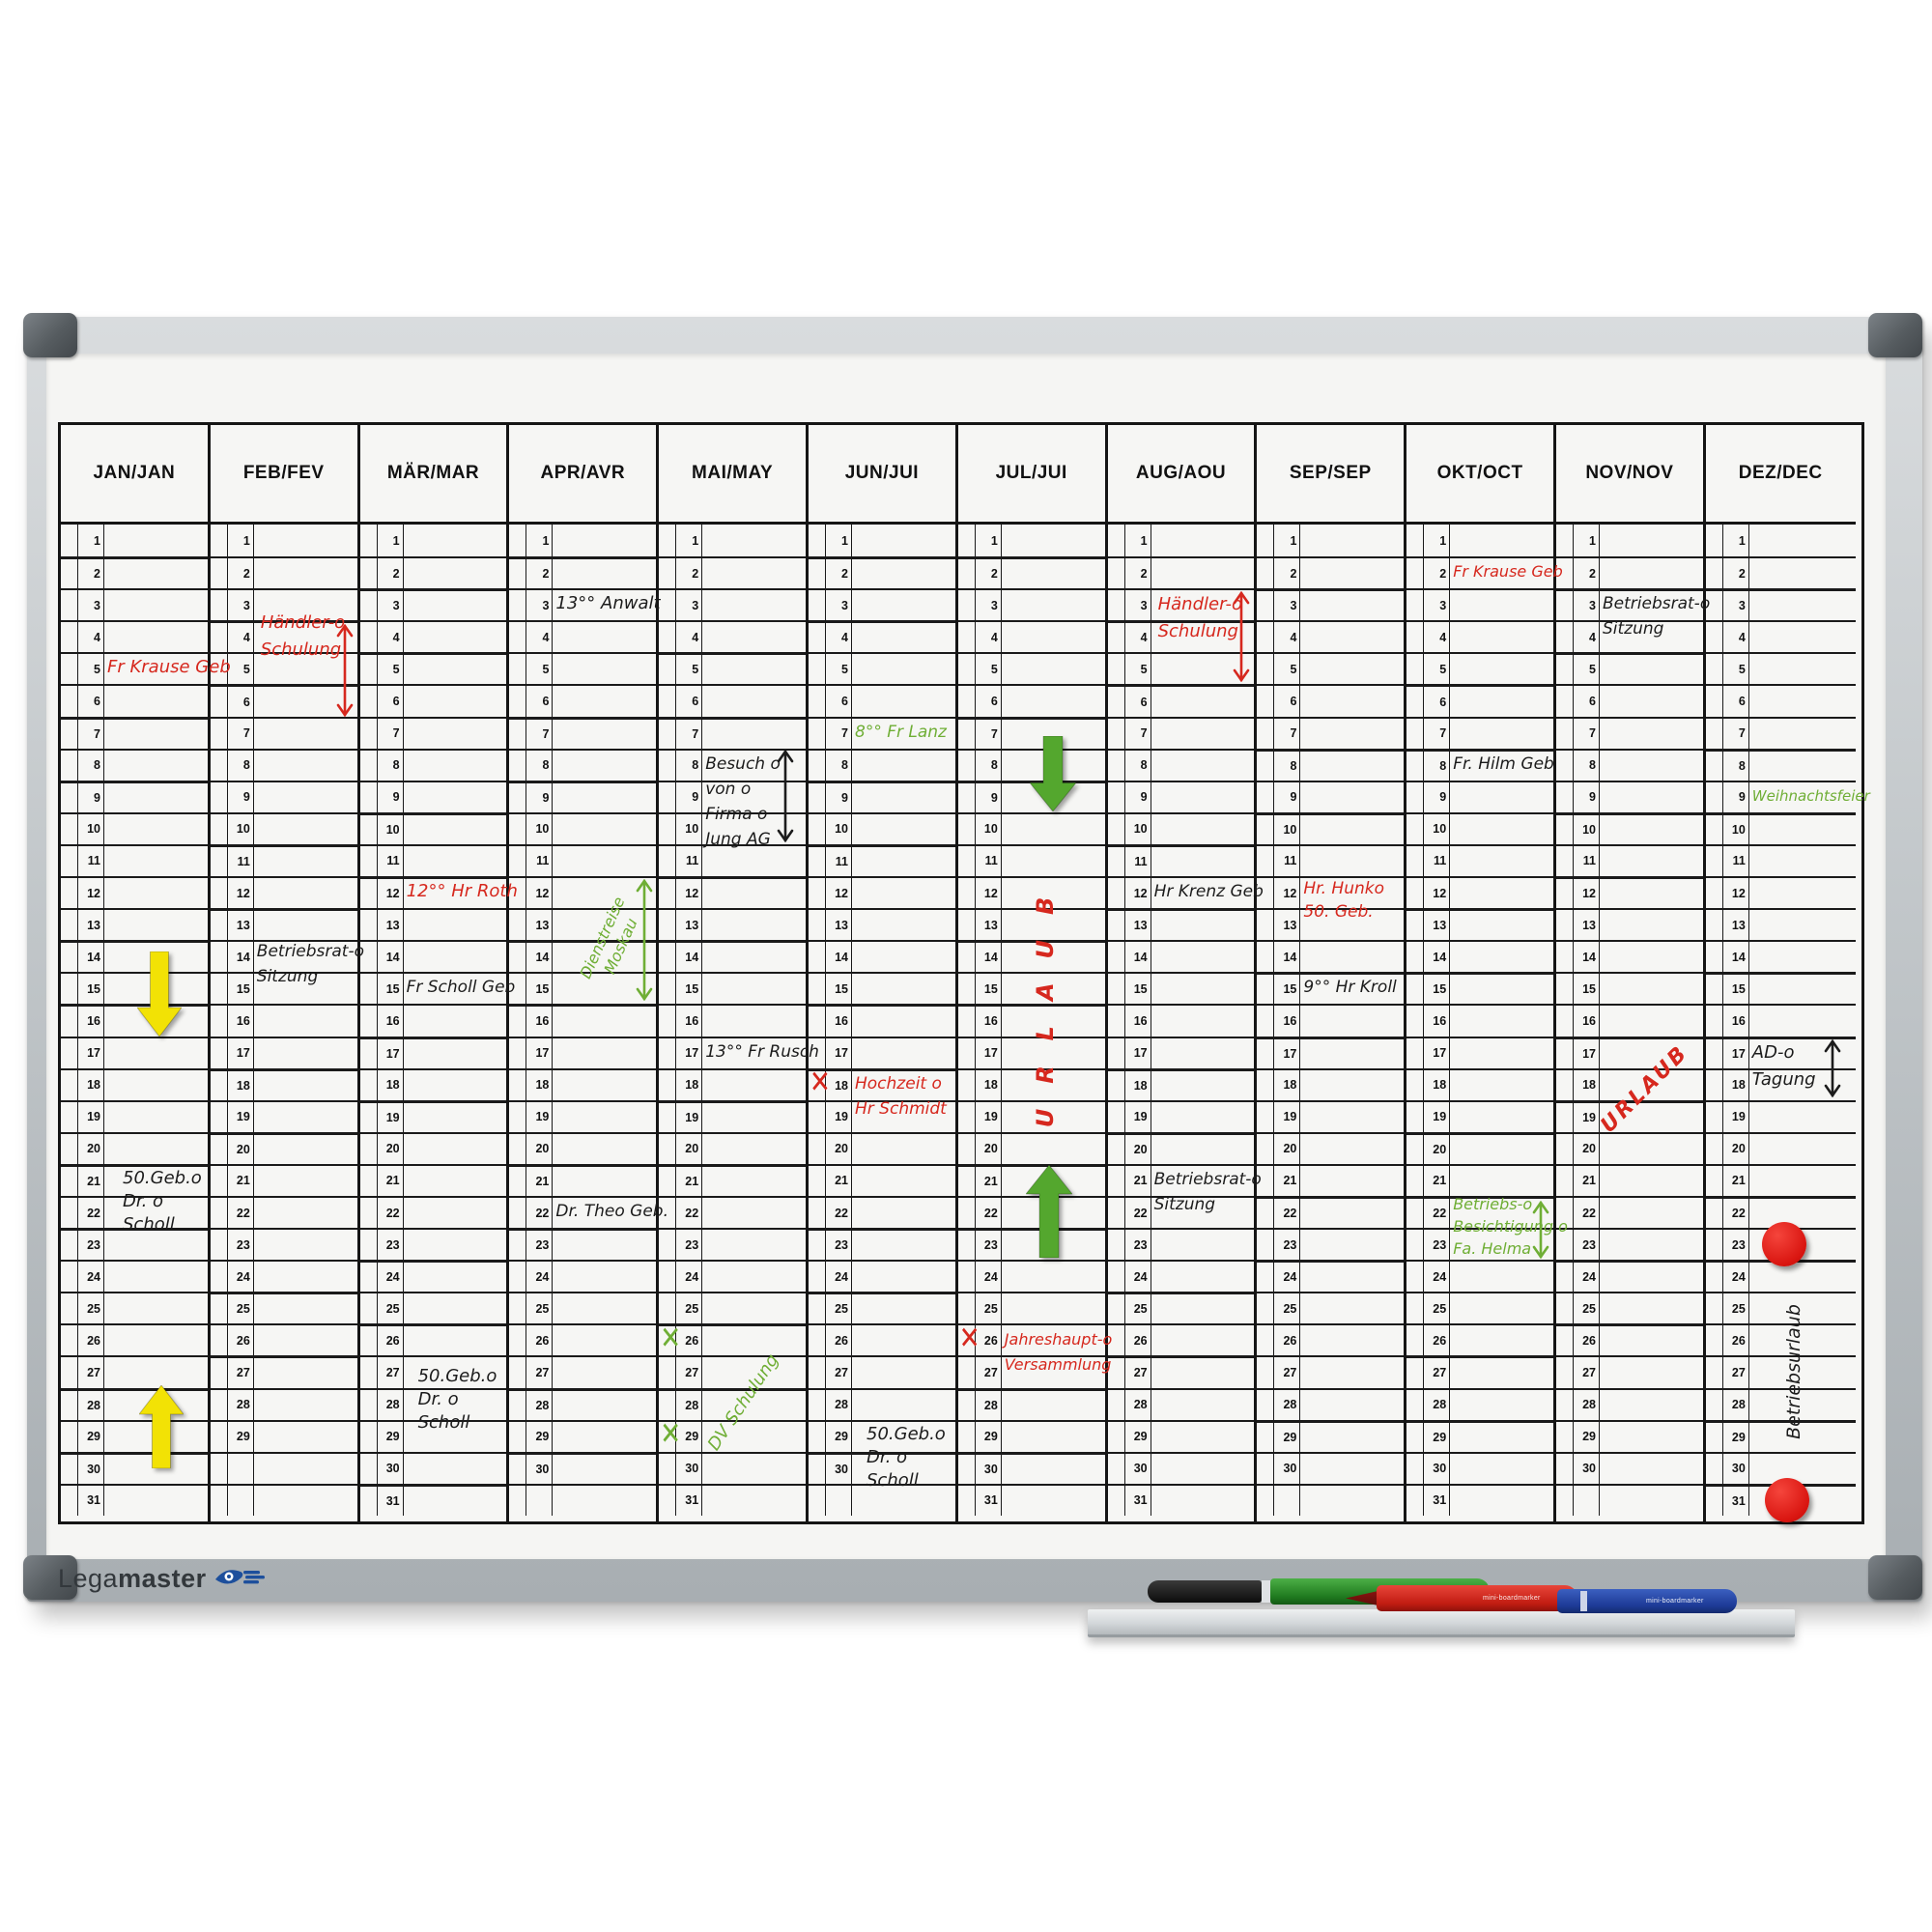  What do you see at coordinates (1587, 1213) in the screenshot?
I see `day-number: 22` at bounding box center [1587, 1213].